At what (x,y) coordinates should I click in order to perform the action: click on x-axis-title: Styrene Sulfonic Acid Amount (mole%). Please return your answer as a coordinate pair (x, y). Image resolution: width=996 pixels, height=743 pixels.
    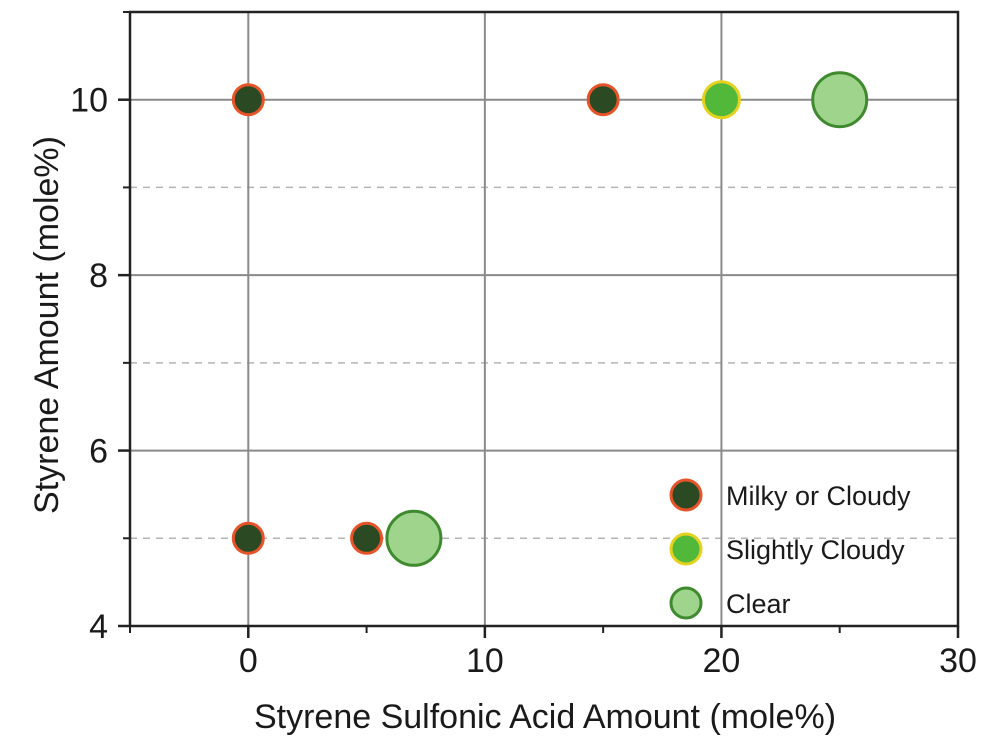
    Looking at the image, I should click on (545, 717).